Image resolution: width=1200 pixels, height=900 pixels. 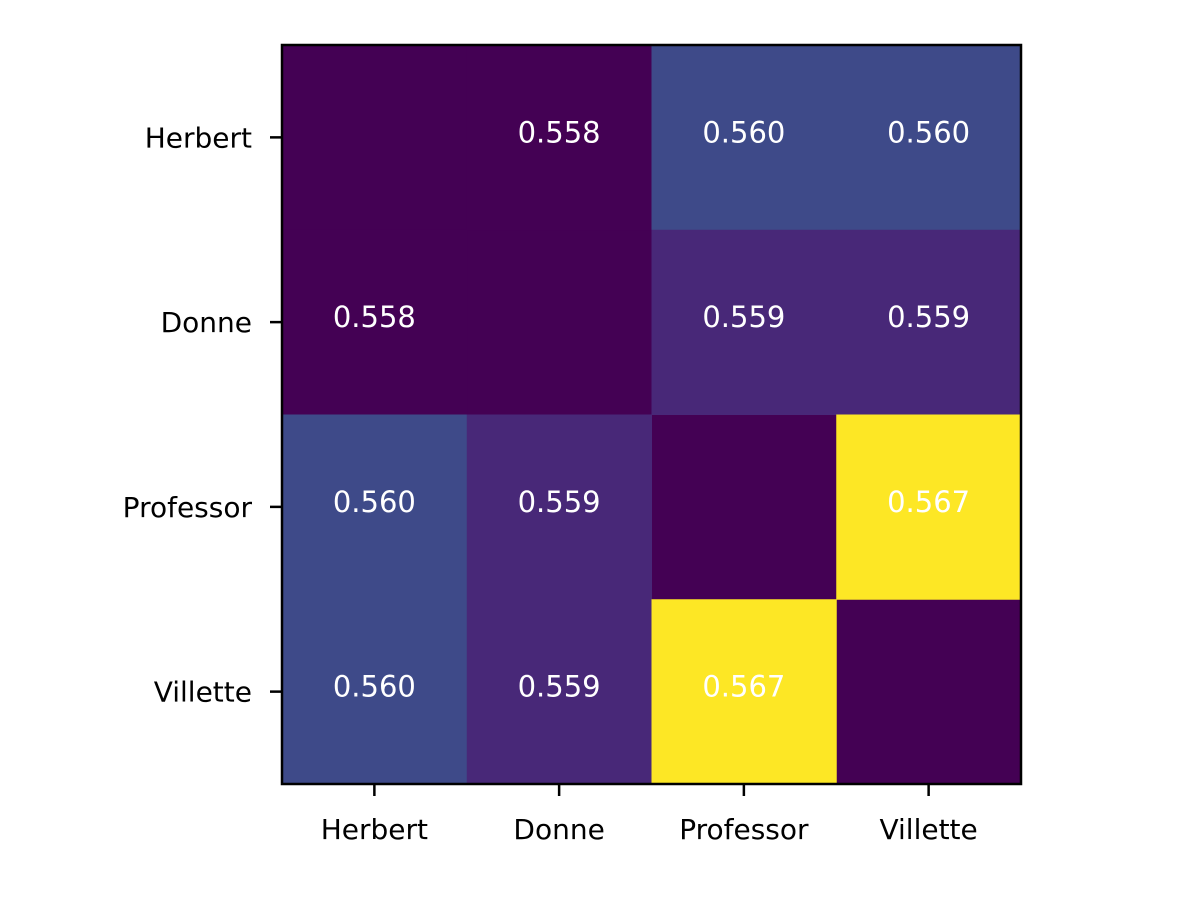 I want to click on y-tick-label: Herbert, so click(x=198, y=137).